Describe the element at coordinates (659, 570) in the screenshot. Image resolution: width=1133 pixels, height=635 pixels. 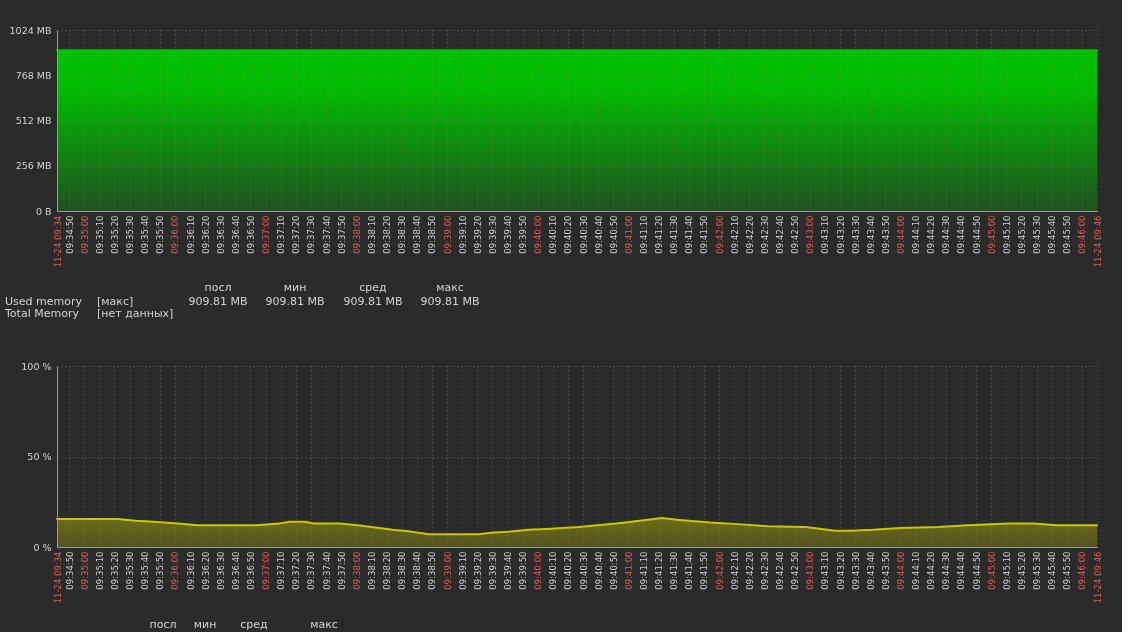
I see `x-tick-label: 09:41:20` at that location.